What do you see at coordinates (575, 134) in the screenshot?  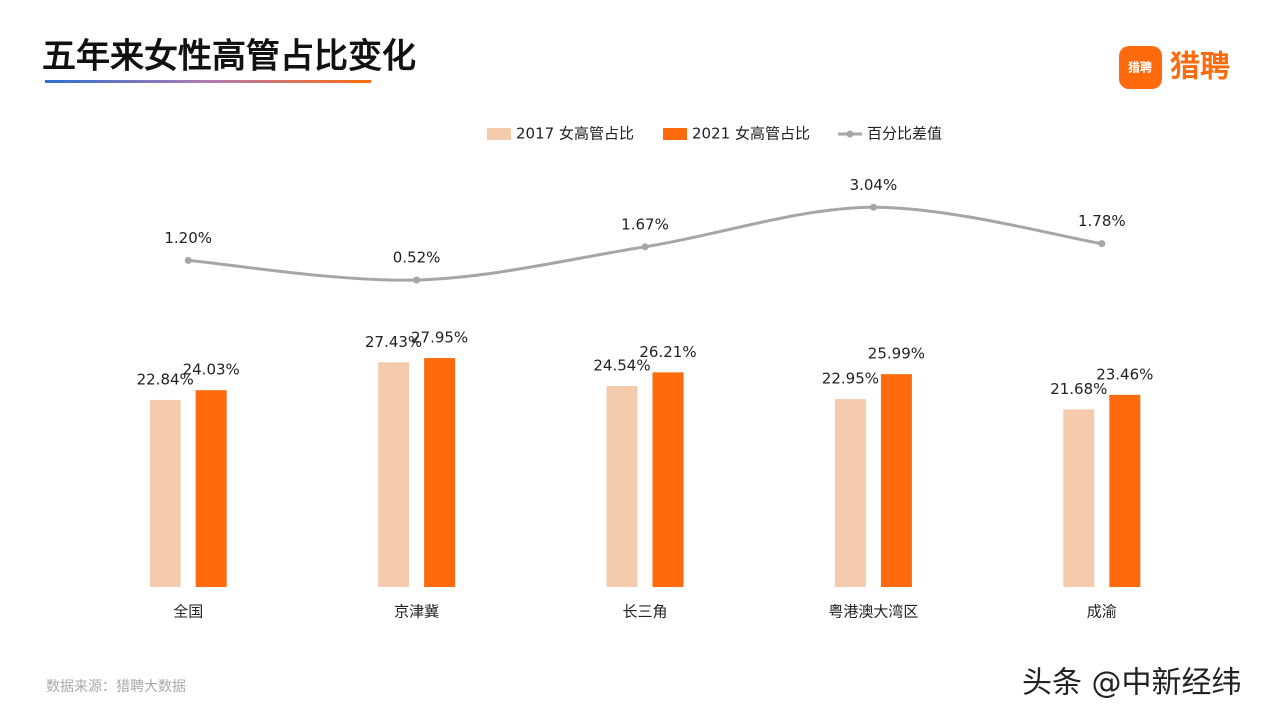 I see `legend-label: 2017 女高管占比` at bounding box center [575, 134].